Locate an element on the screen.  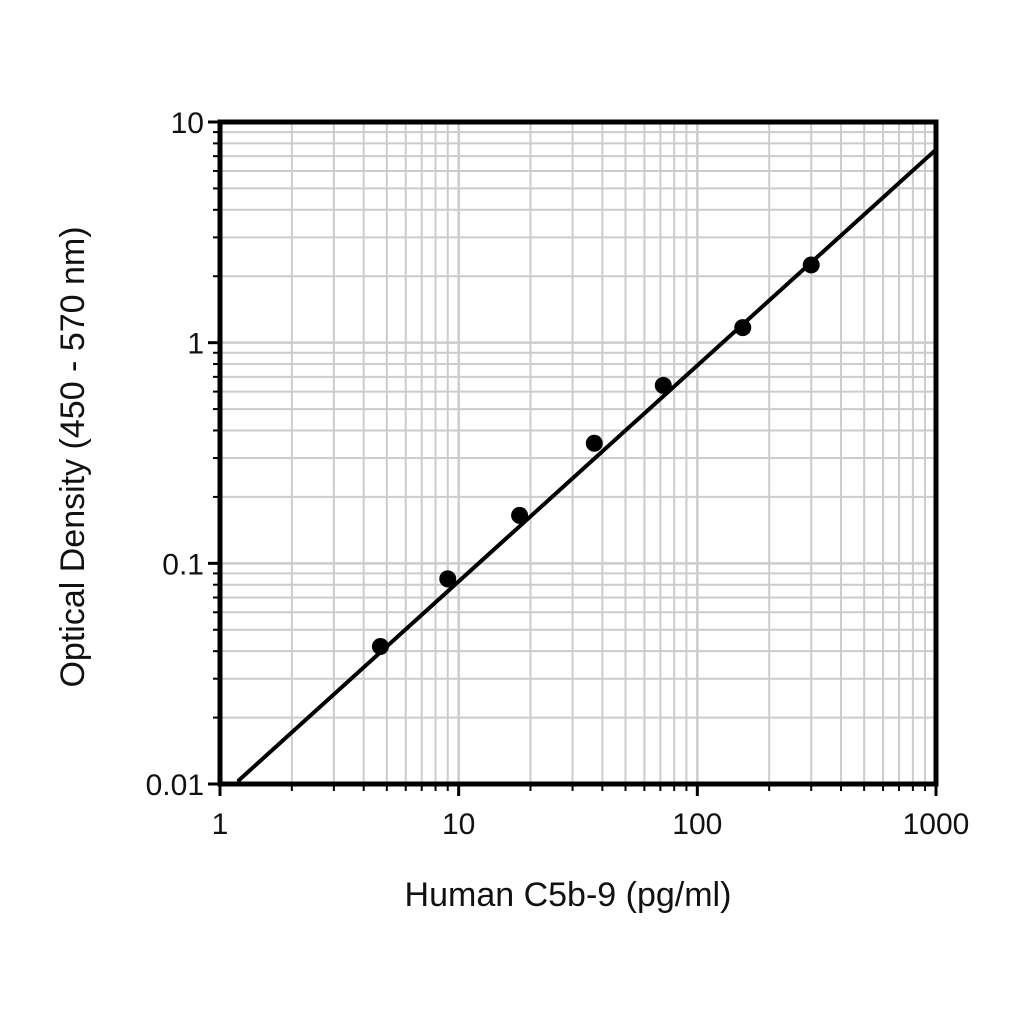
y-axis-title: Optical Density (450 - 570 nm) is located at coordinates (73, 456).